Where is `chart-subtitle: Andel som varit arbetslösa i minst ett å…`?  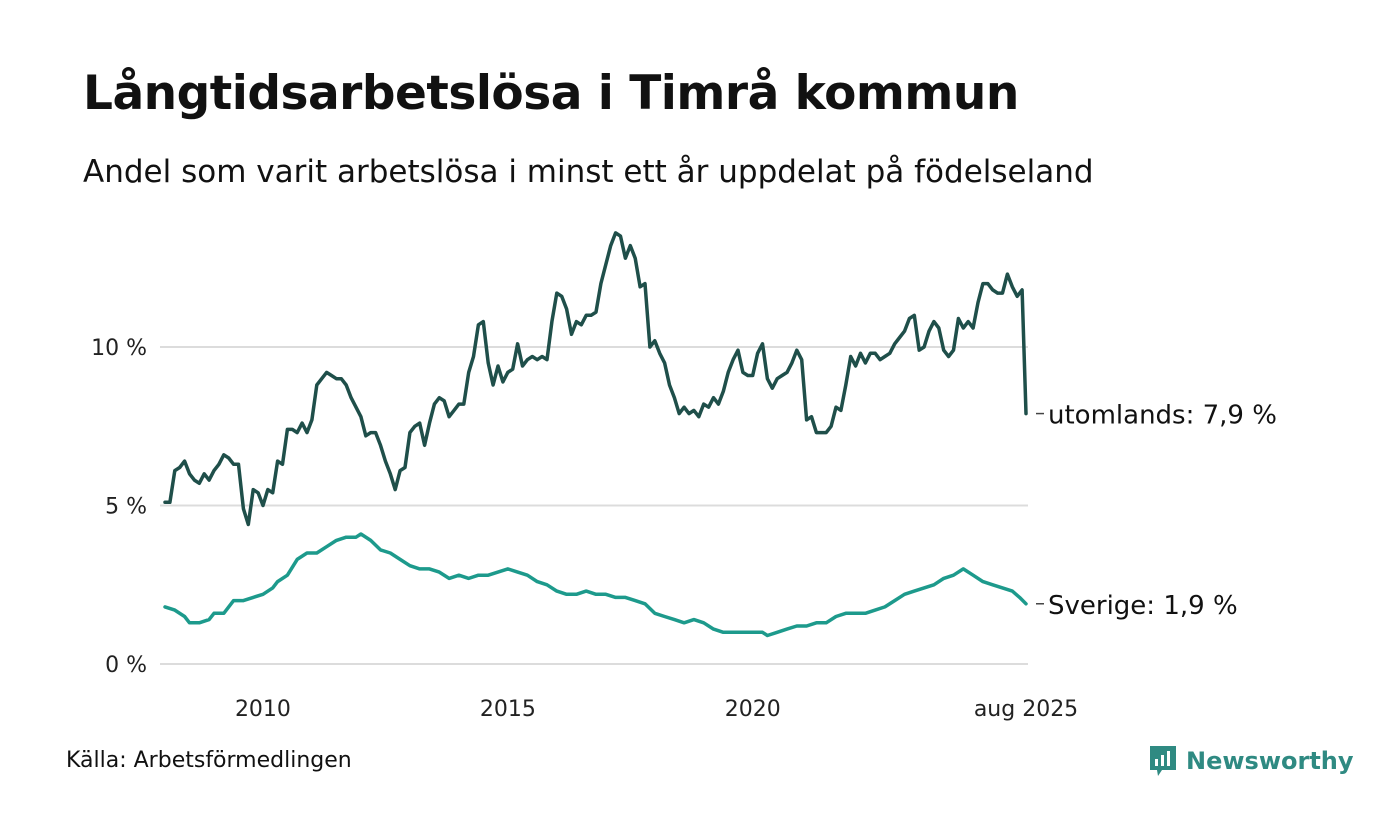
chart-subtitle: Andel som varit arbetslösa i minst ett å… is located at coordinates (588, 172).